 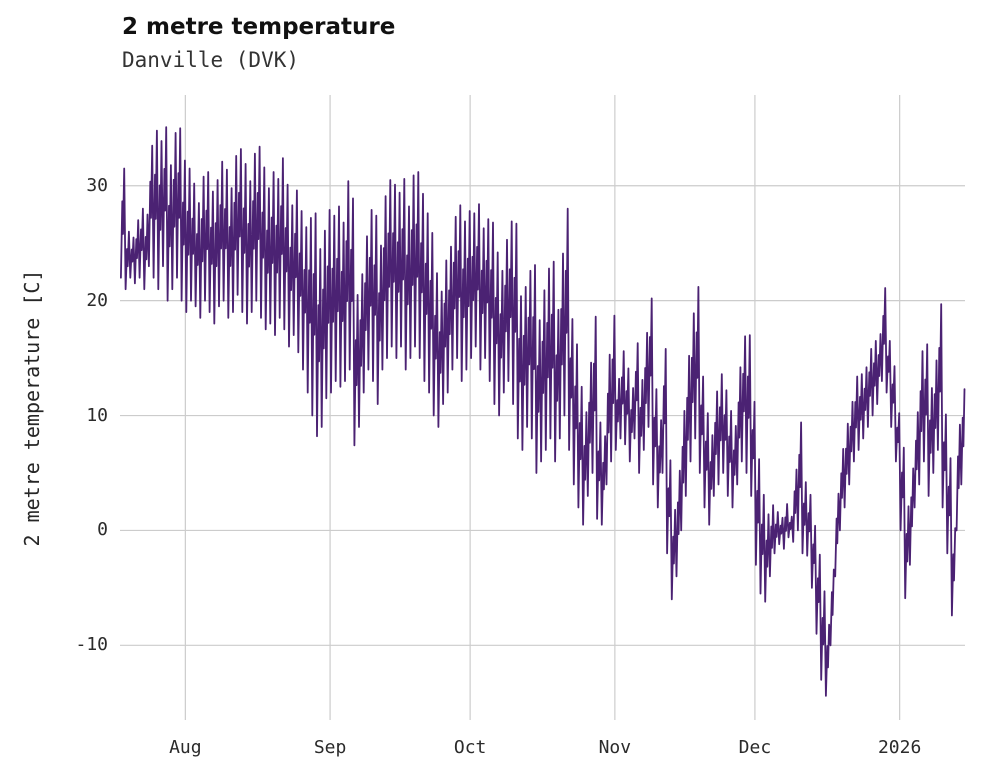 What do you see at coordinates (899, 747) in the screenshot?
I see `x-tick-label: 2026` at bounding box center [899, 747].